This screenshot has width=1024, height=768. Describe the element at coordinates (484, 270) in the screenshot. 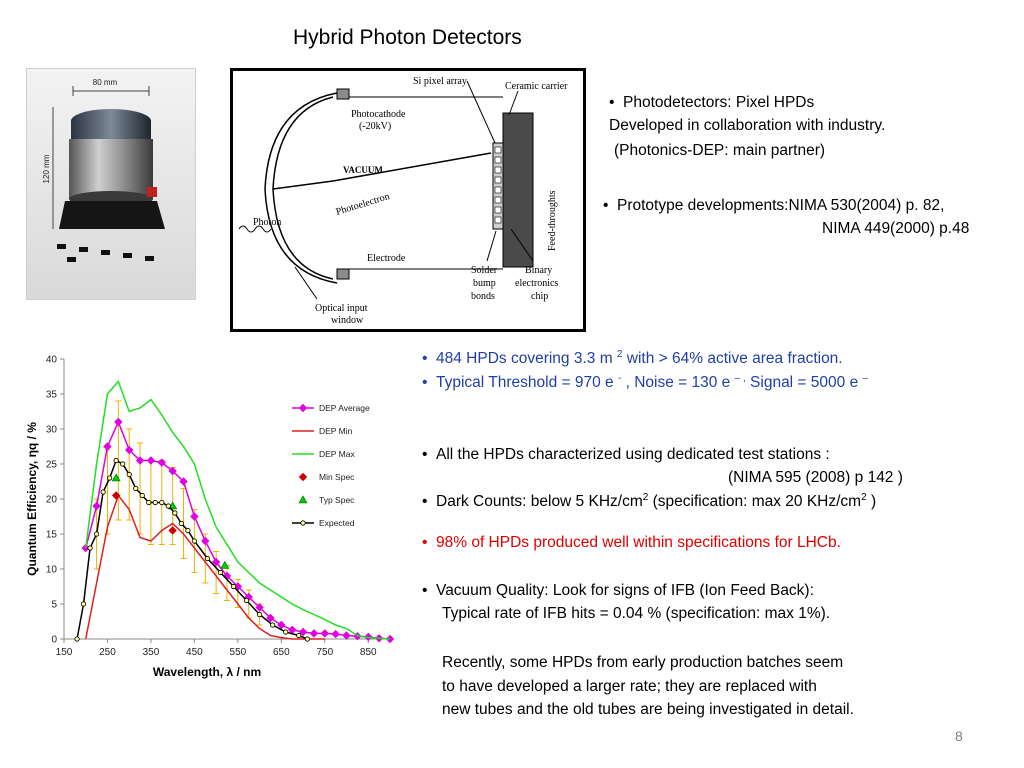

I see `schematic-label-solder: Solder` at that location.